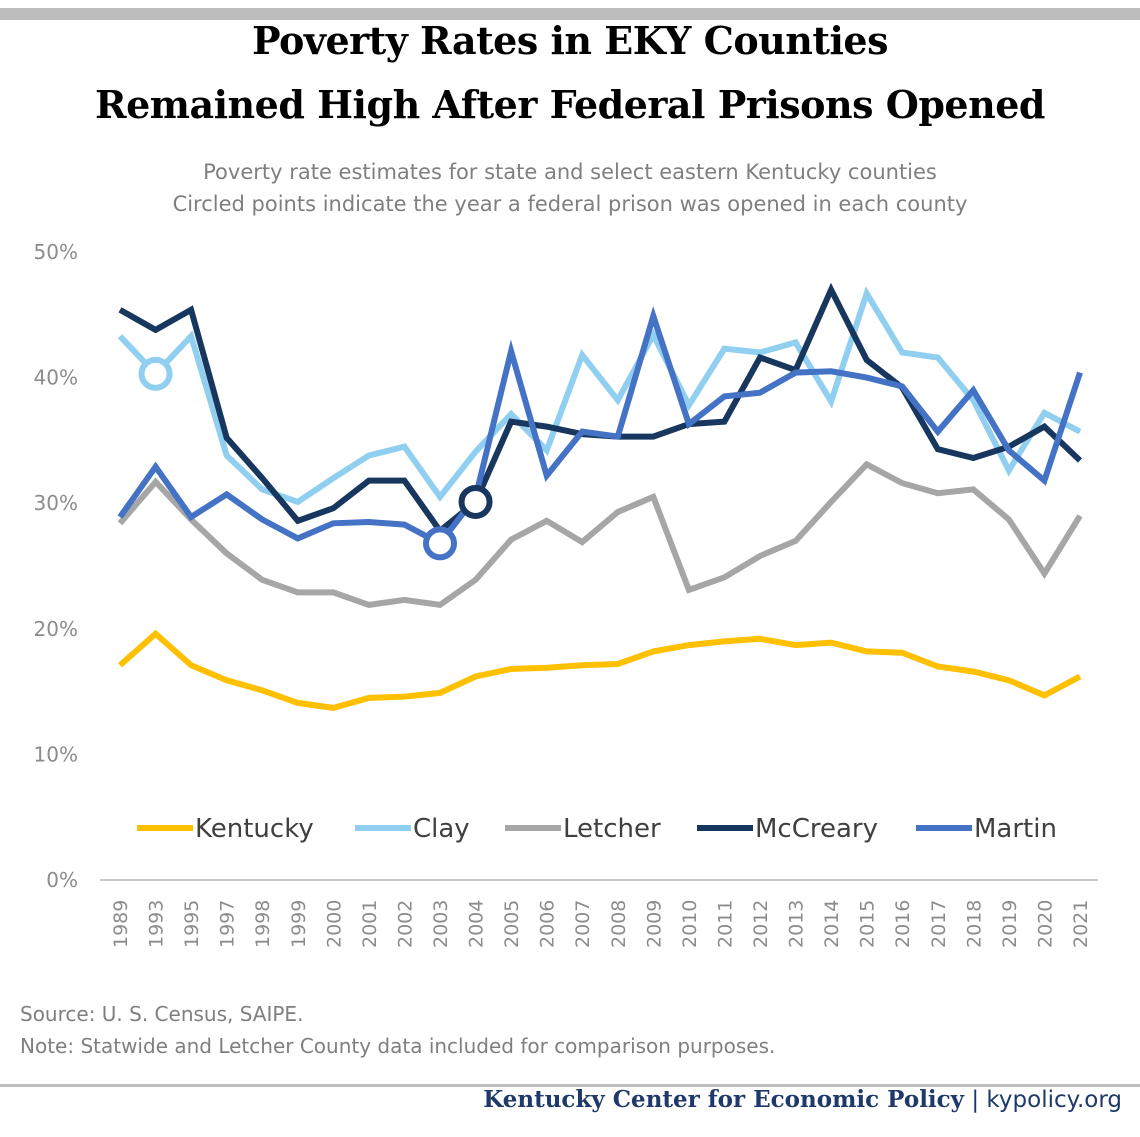  What do you see at coordinates (832, 924) in the screenshot?
I see `x-tick-label: 2014` at bounding box center [832, 924].